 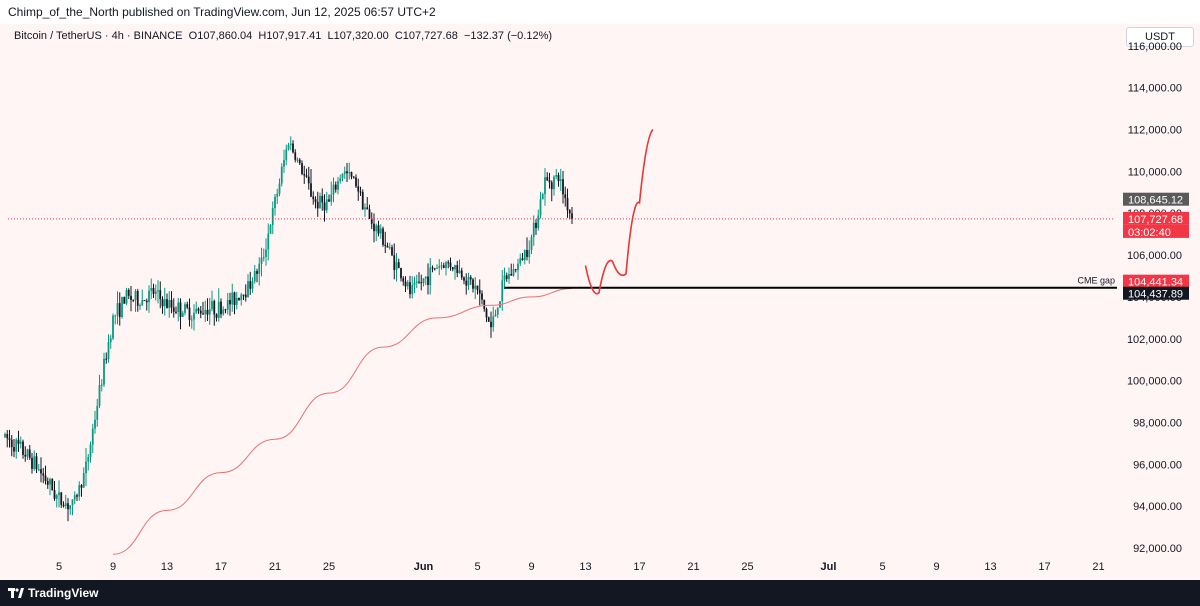 I want to click on footer-bar: TradingView, so click(x=600, y=593).